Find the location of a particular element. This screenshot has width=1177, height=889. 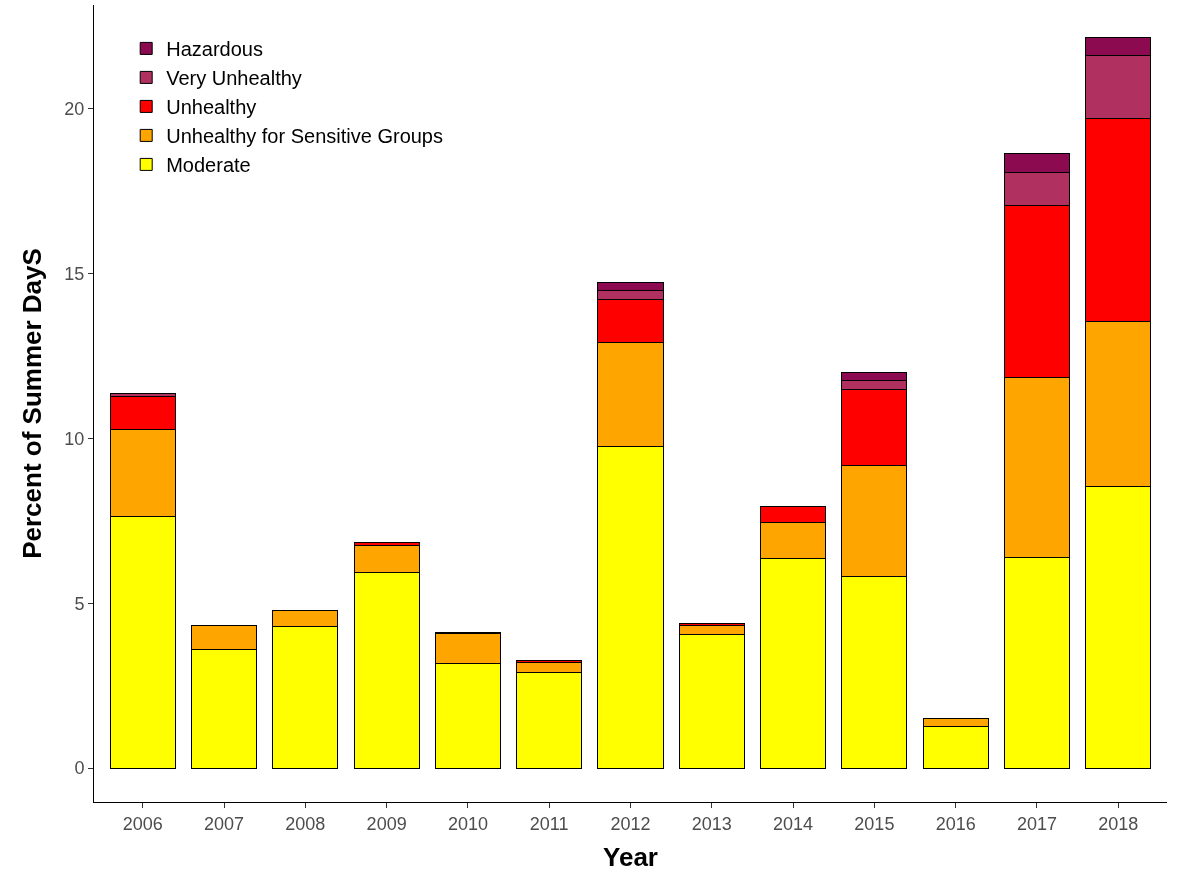

x-axis-title: Year is located at coordinates (630, 857).